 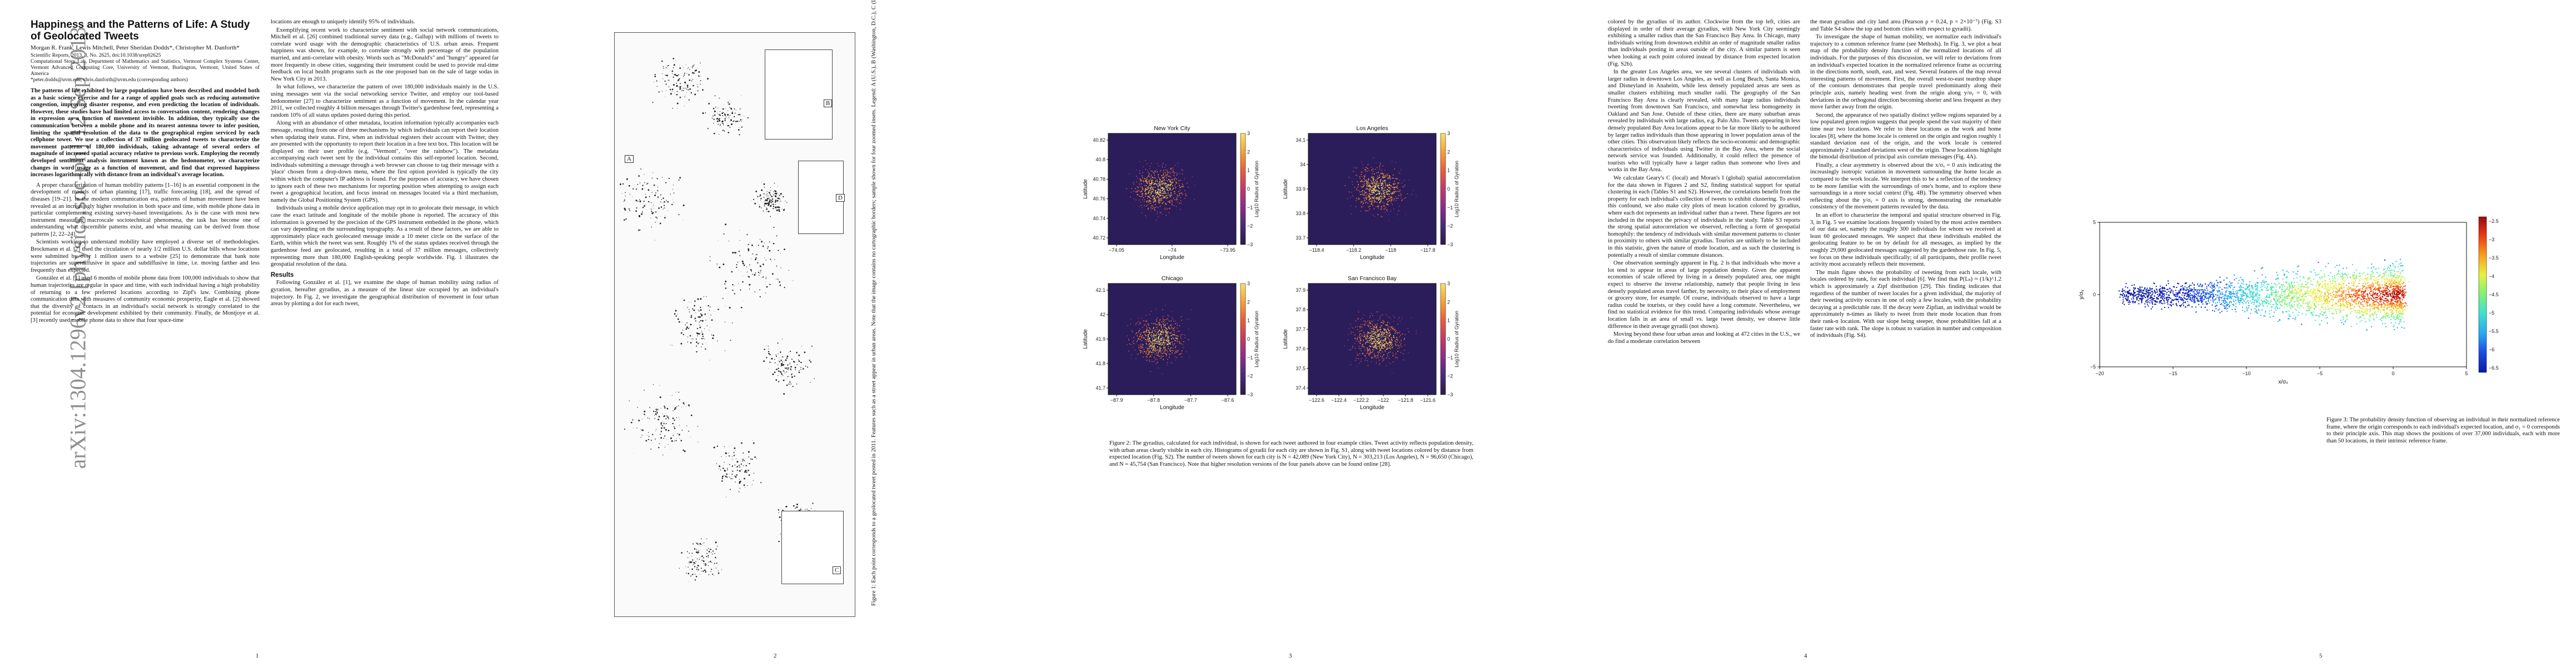 What do you see at coordinates (1190, 400) in the screenshot?
I see `x-tick-label: −87.7` at bounding box center [1190, 400].